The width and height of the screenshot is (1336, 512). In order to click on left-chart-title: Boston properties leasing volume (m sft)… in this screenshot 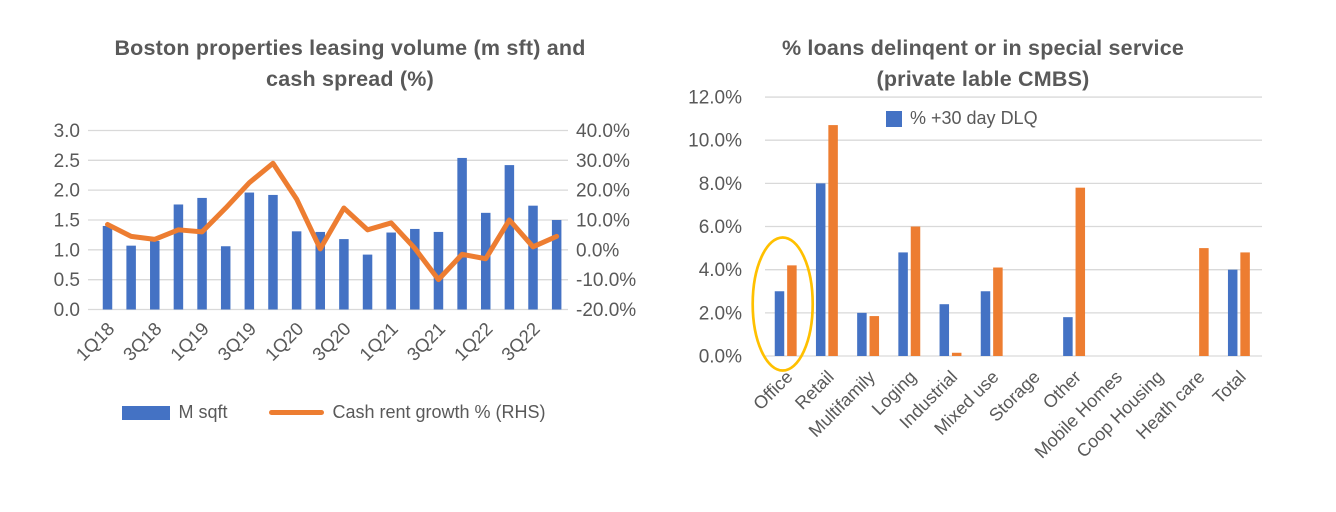, I will do `click(350, 64)`.